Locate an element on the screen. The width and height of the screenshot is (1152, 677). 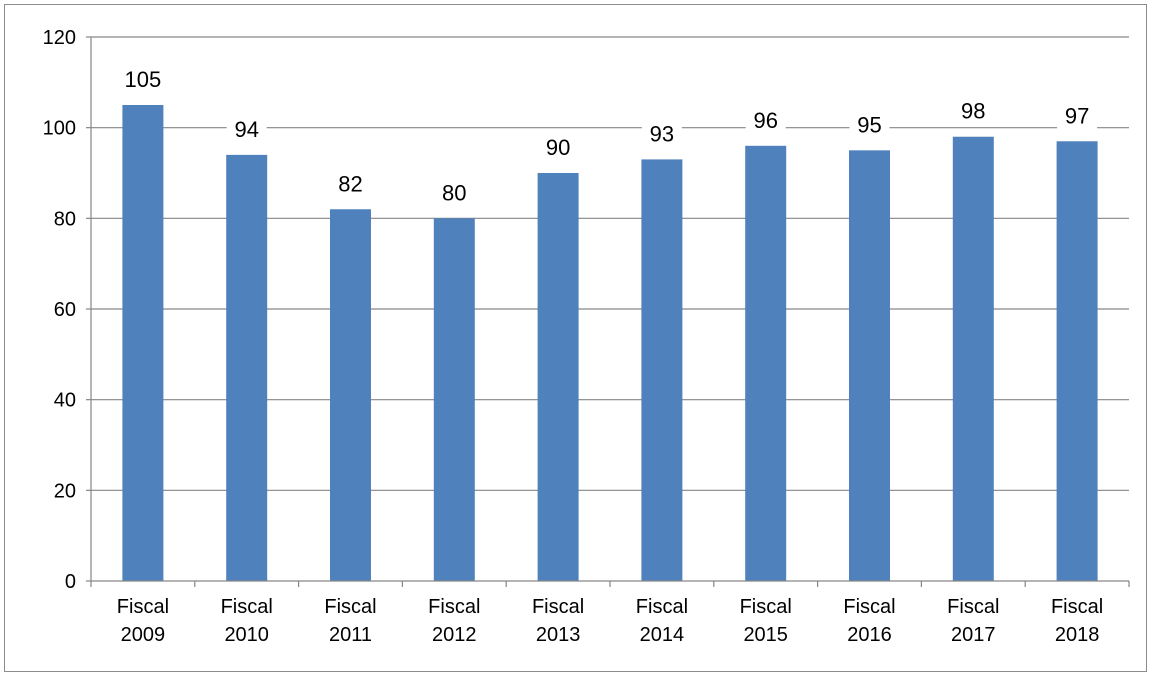
y-tick-label: 0 is located at coordinates (70, 582).